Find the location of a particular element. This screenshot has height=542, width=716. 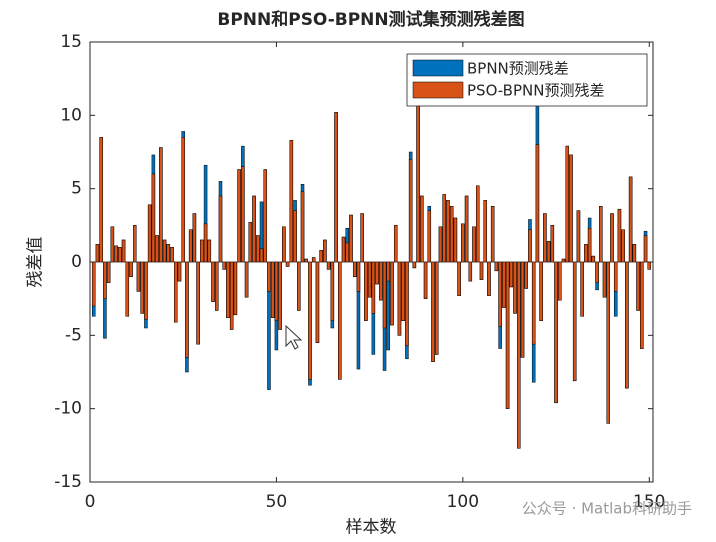

y-tick-label: 0 is located at coordinates (76, 262).